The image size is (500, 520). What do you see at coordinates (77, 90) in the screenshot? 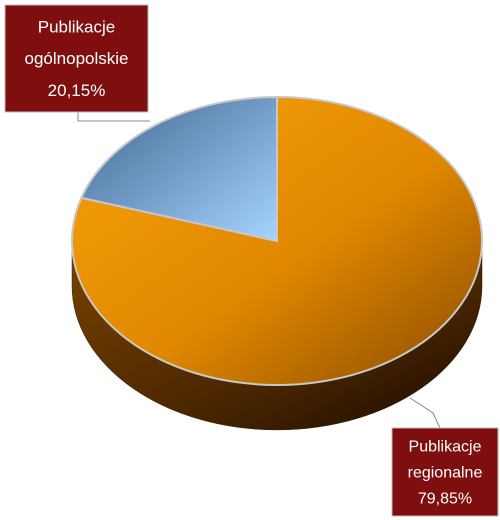
I see `label-value: 20,15%` at bounding box center [77, 90].